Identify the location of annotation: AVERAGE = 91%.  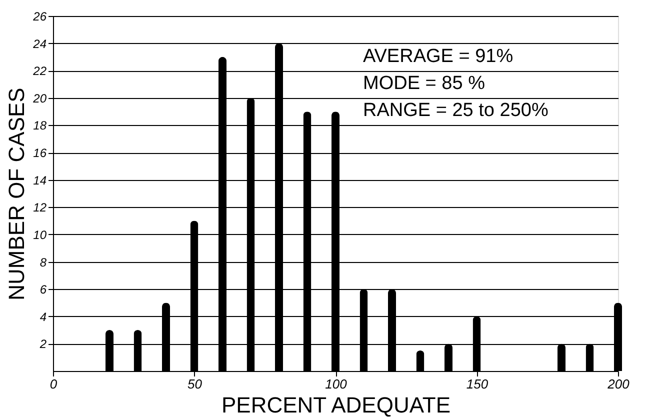
(438, 56).